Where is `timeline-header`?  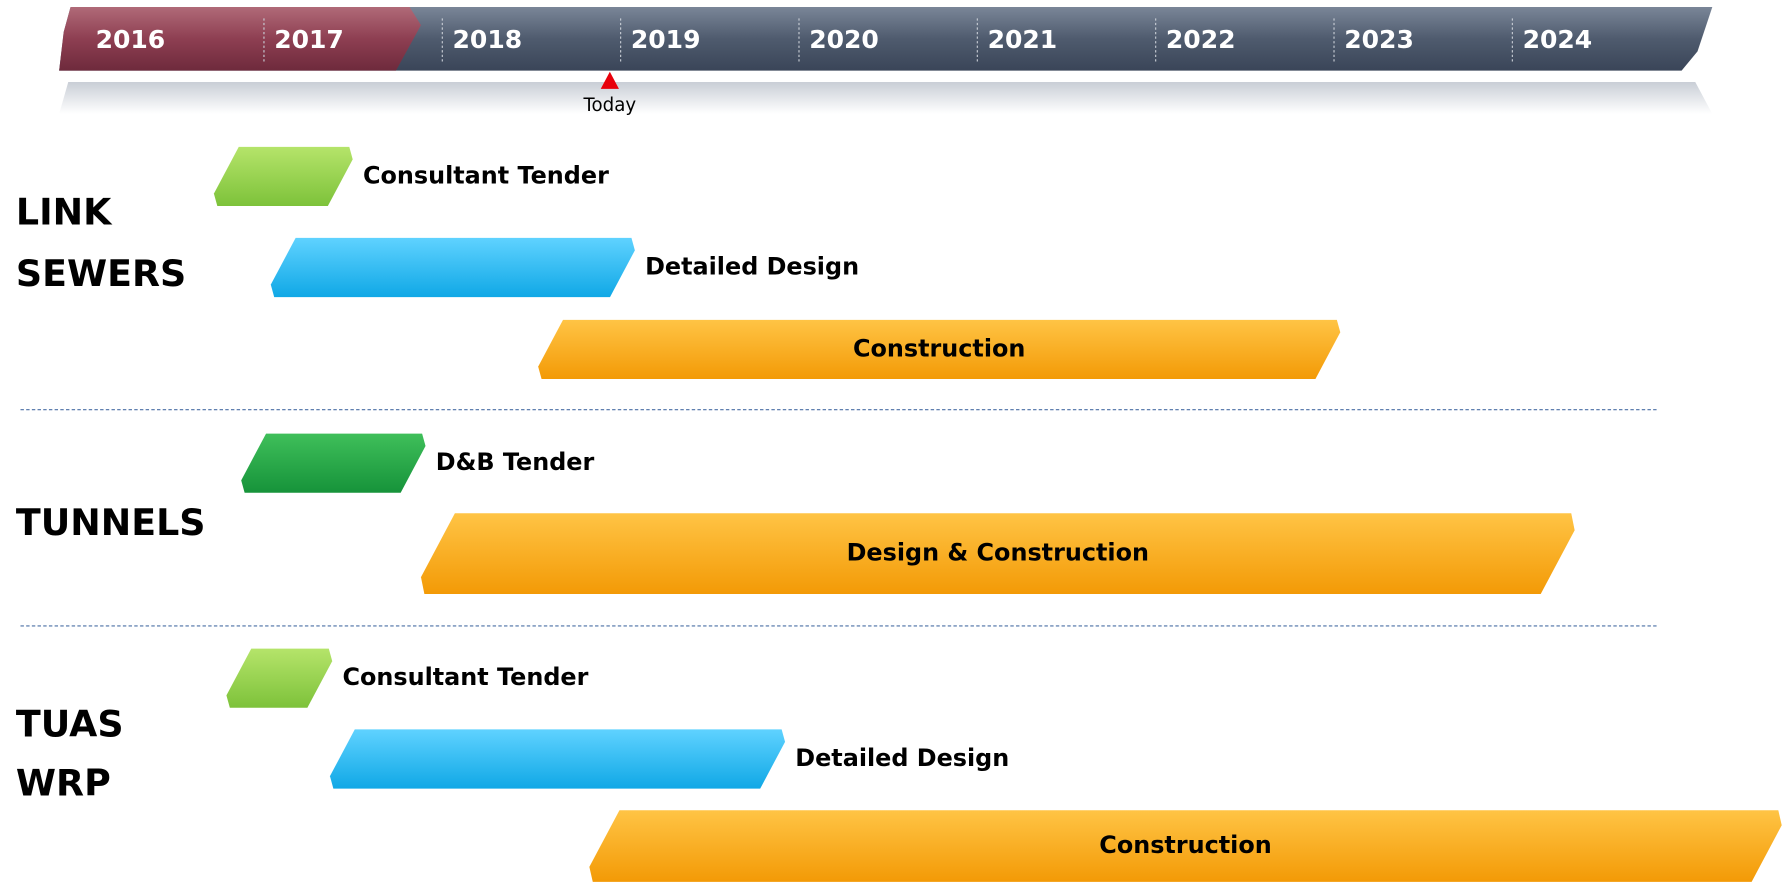
timeline-header is located at coordinates (886, 38).